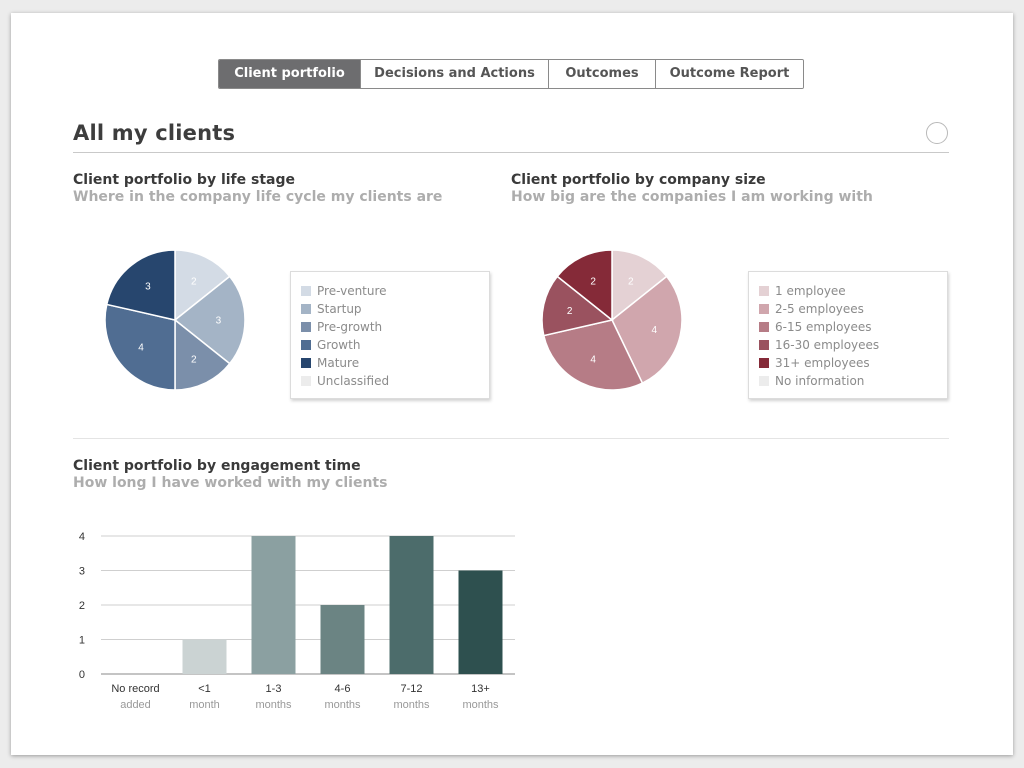 This screenshot has width=1024, height=768. I want to click on life-stage-legend-item: Mature, so click(395, 363).